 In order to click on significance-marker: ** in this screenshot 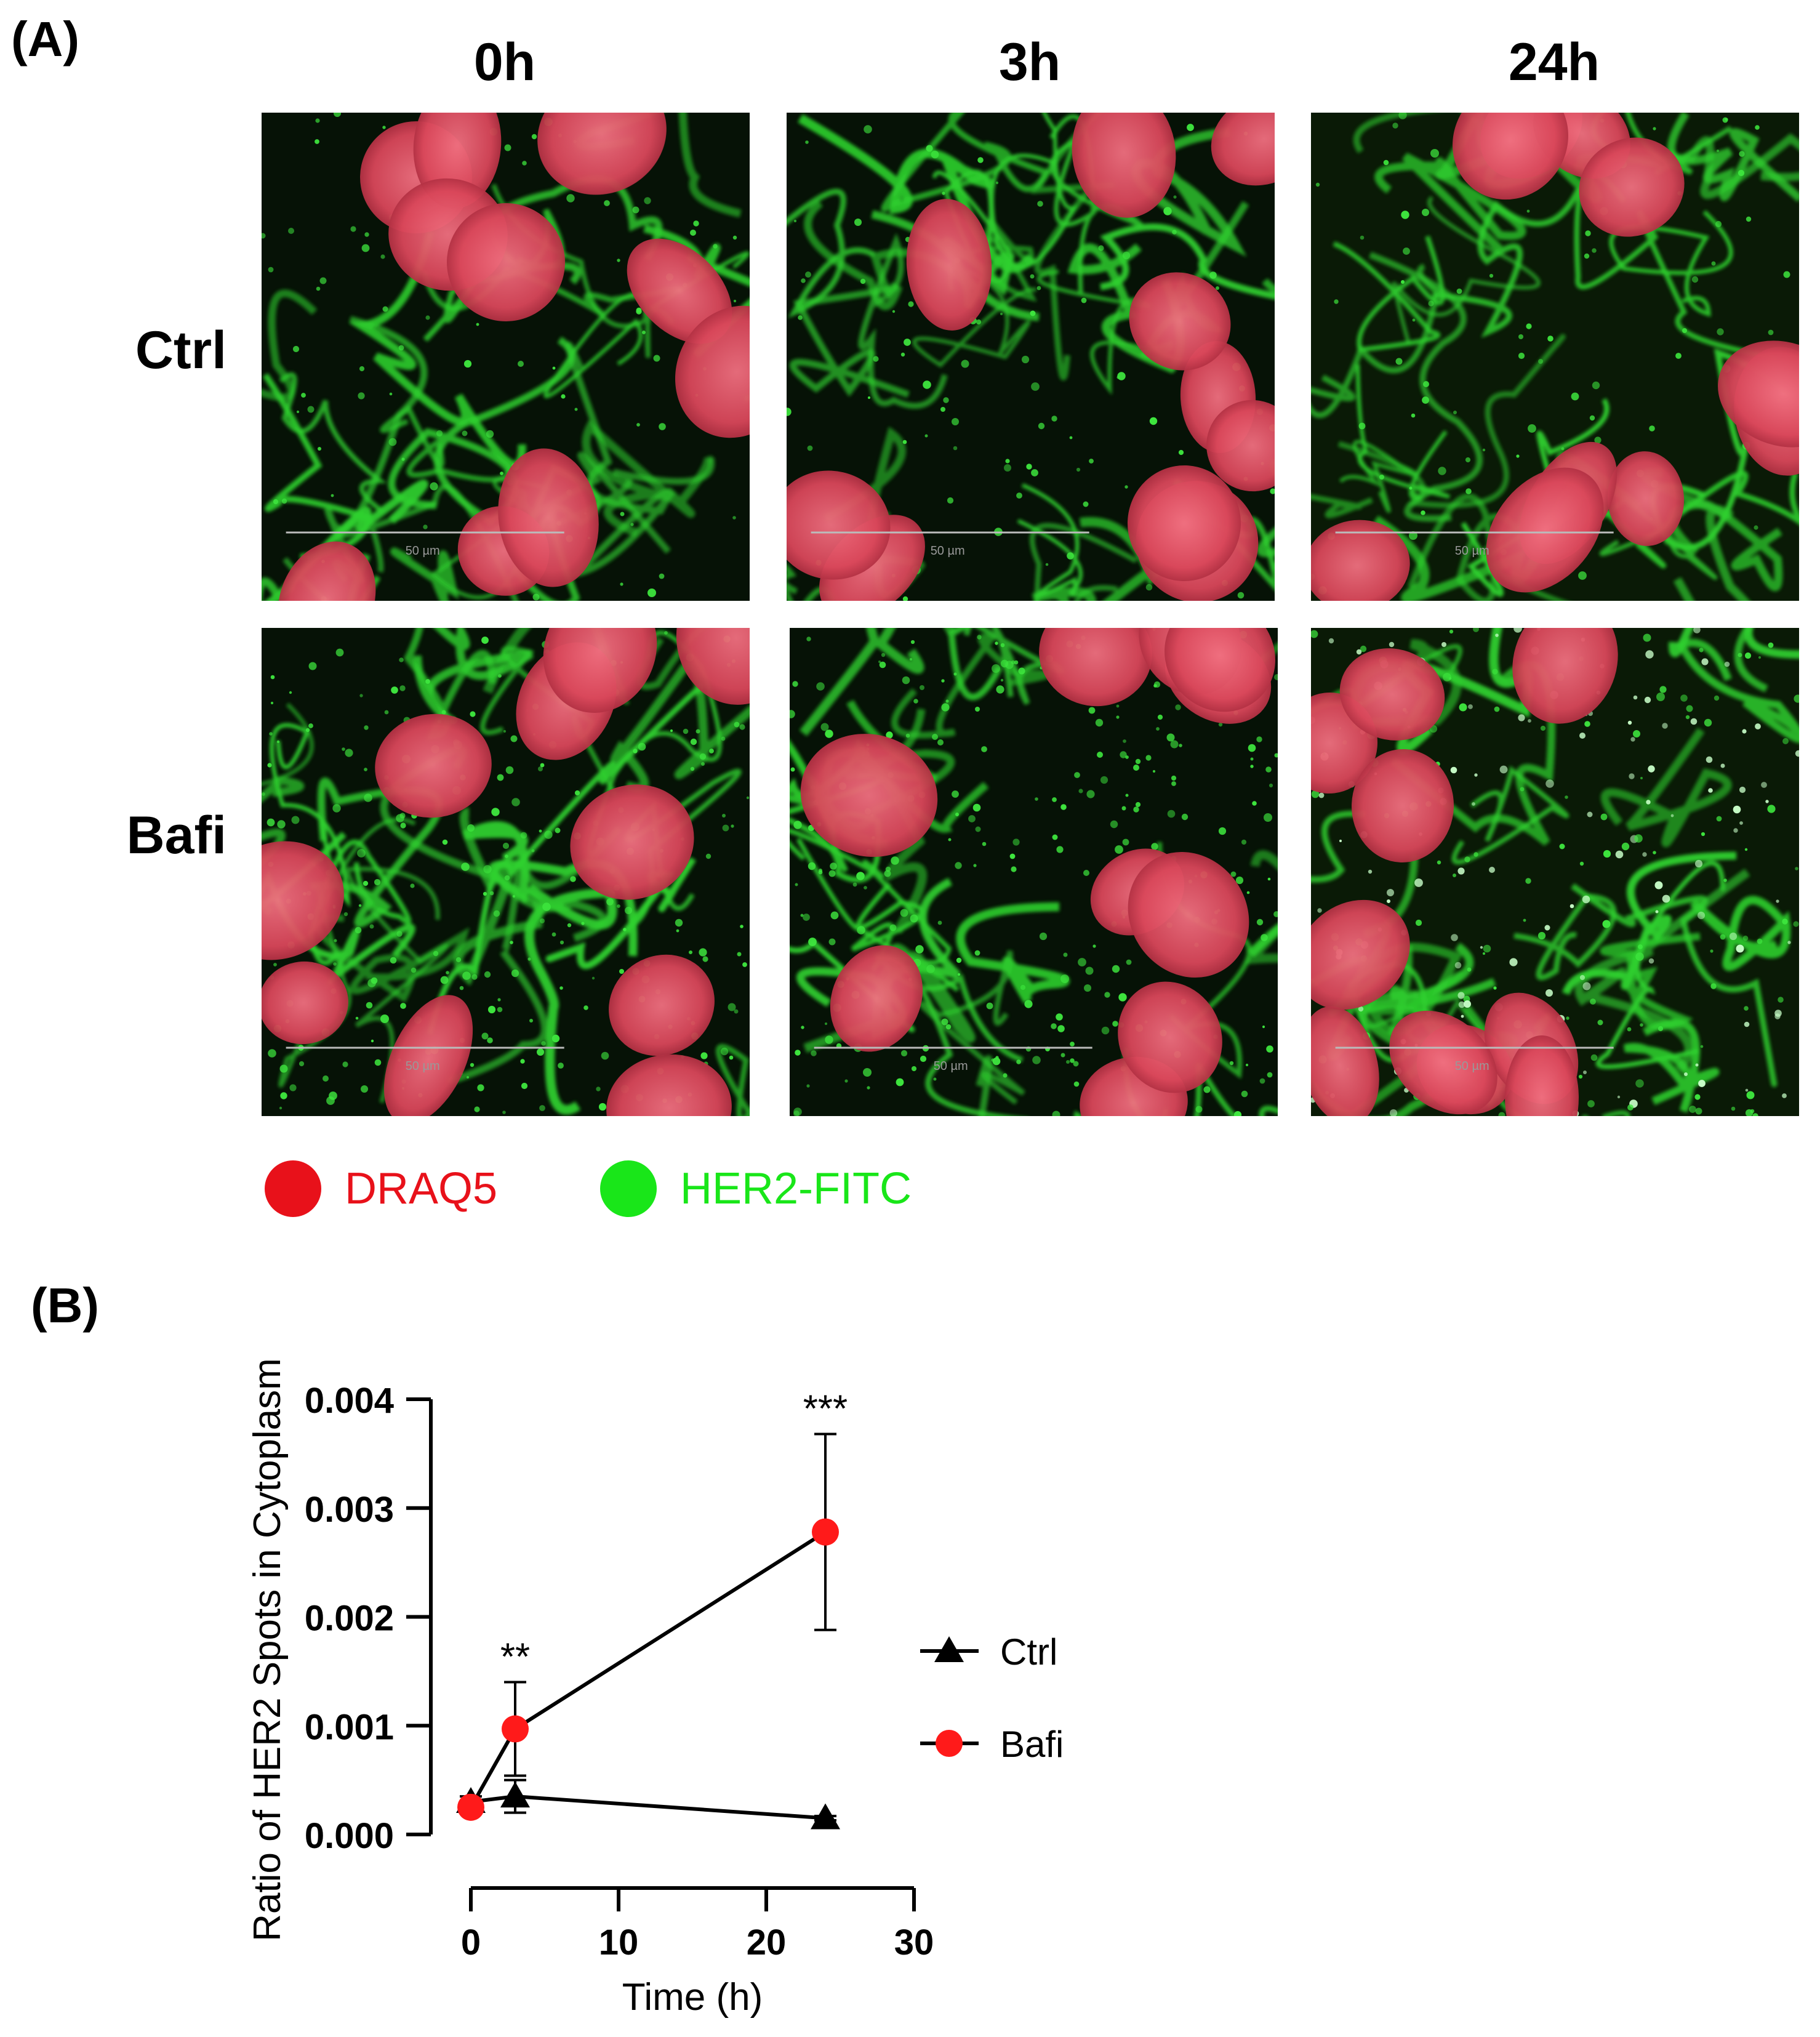, I will do `click(515, 1657)`.